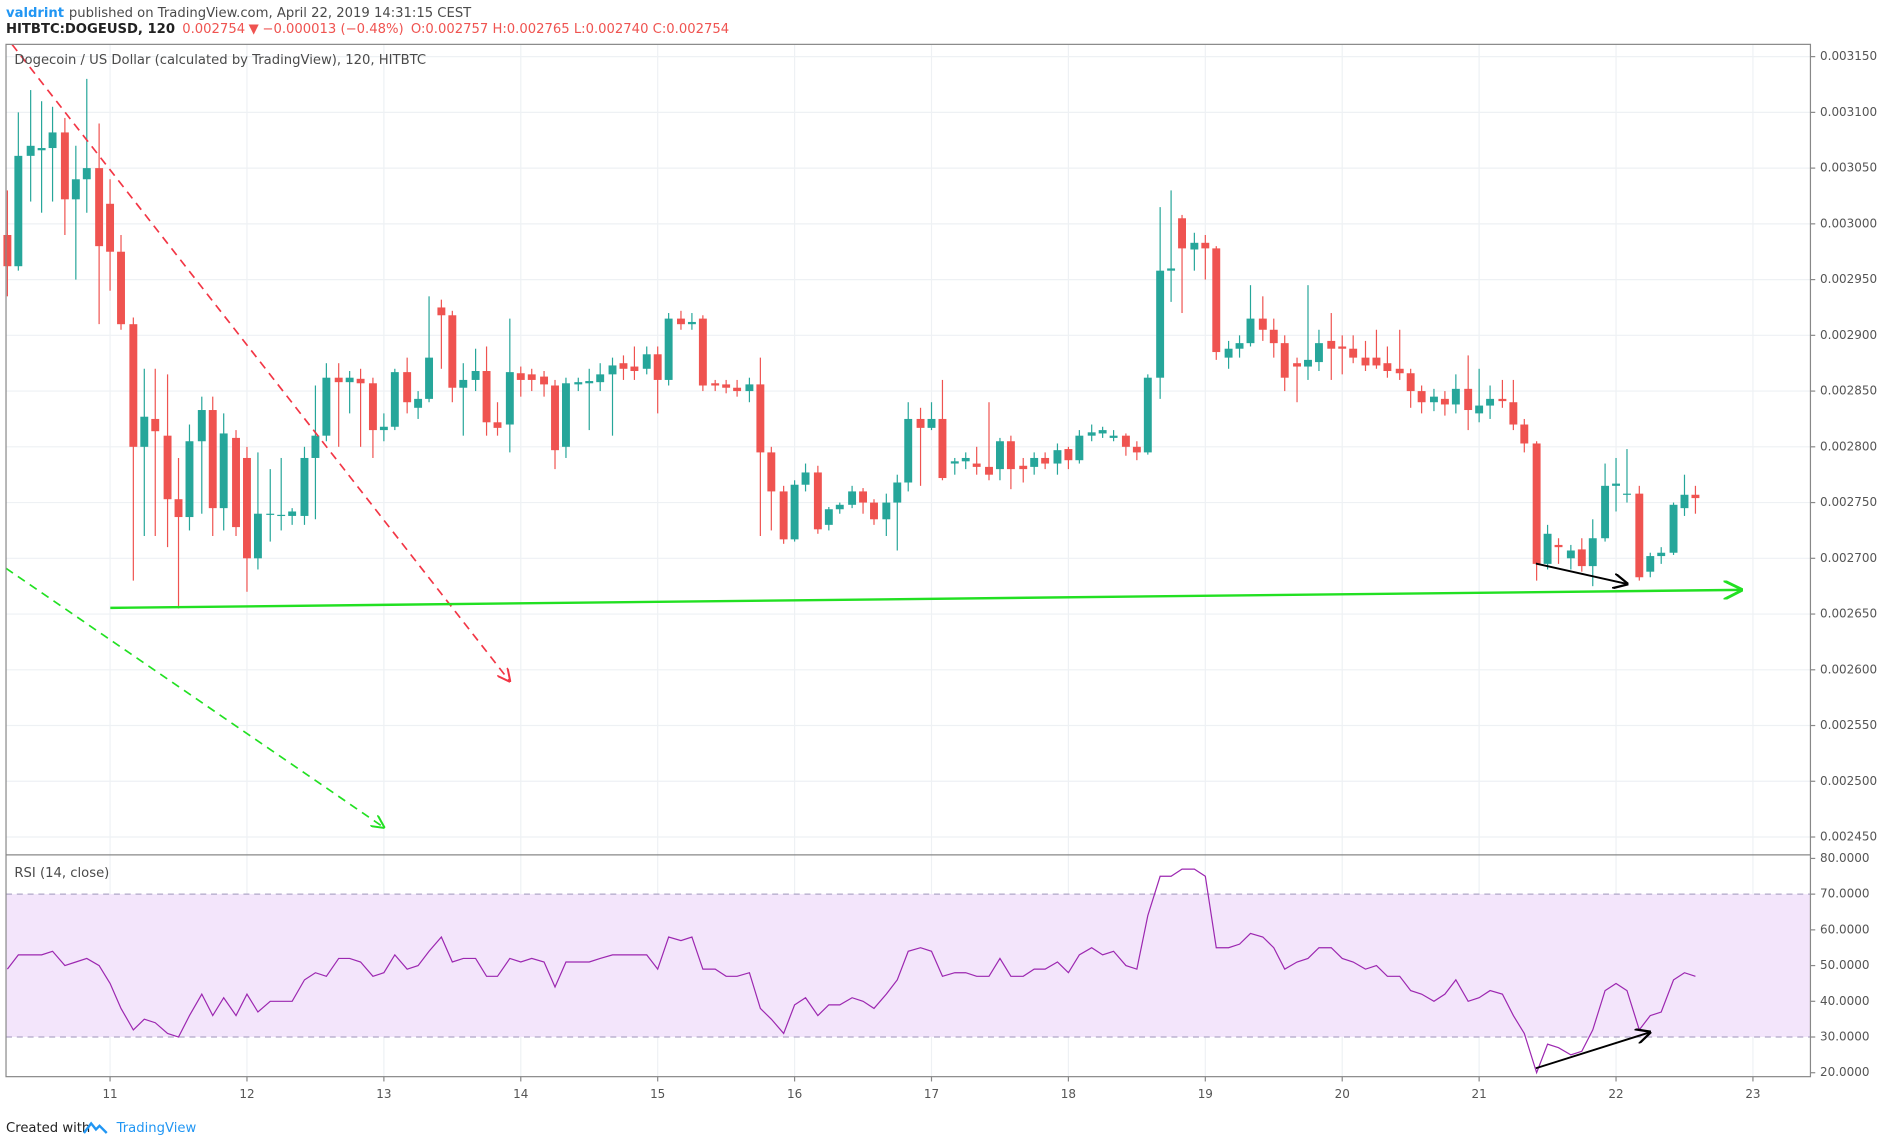 The height and width of the screenshot is (1145, 1880). I want to click on y-tick-label: 0.002600, so click(1848, 669).